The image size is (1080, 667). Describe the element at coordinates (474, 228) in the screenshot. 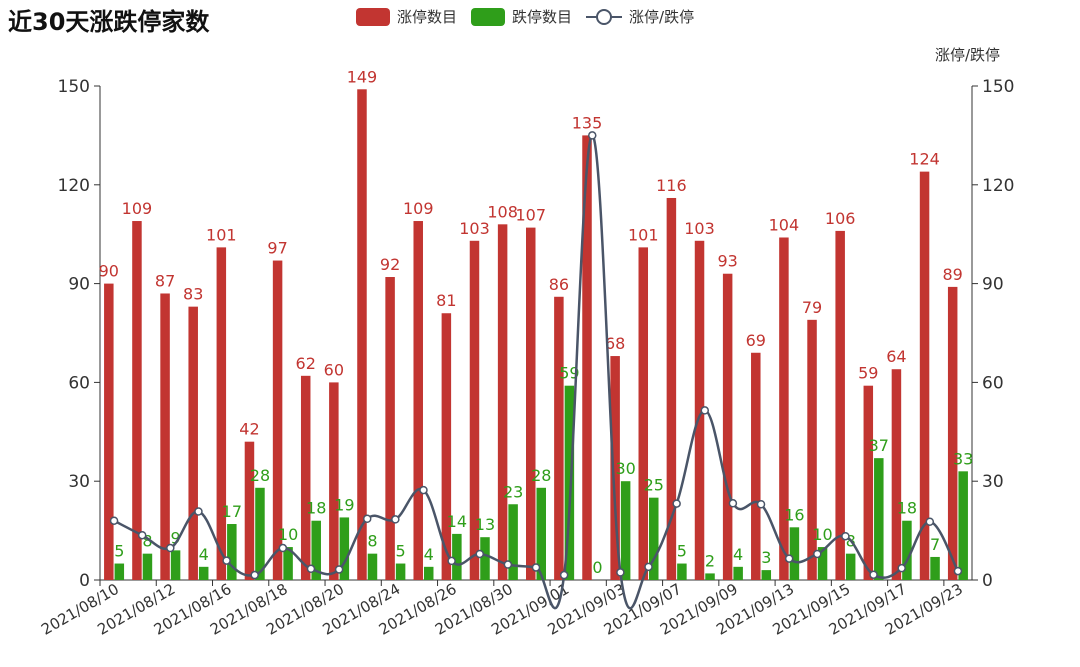

I see `data-label-limit-up: 103` at that location.